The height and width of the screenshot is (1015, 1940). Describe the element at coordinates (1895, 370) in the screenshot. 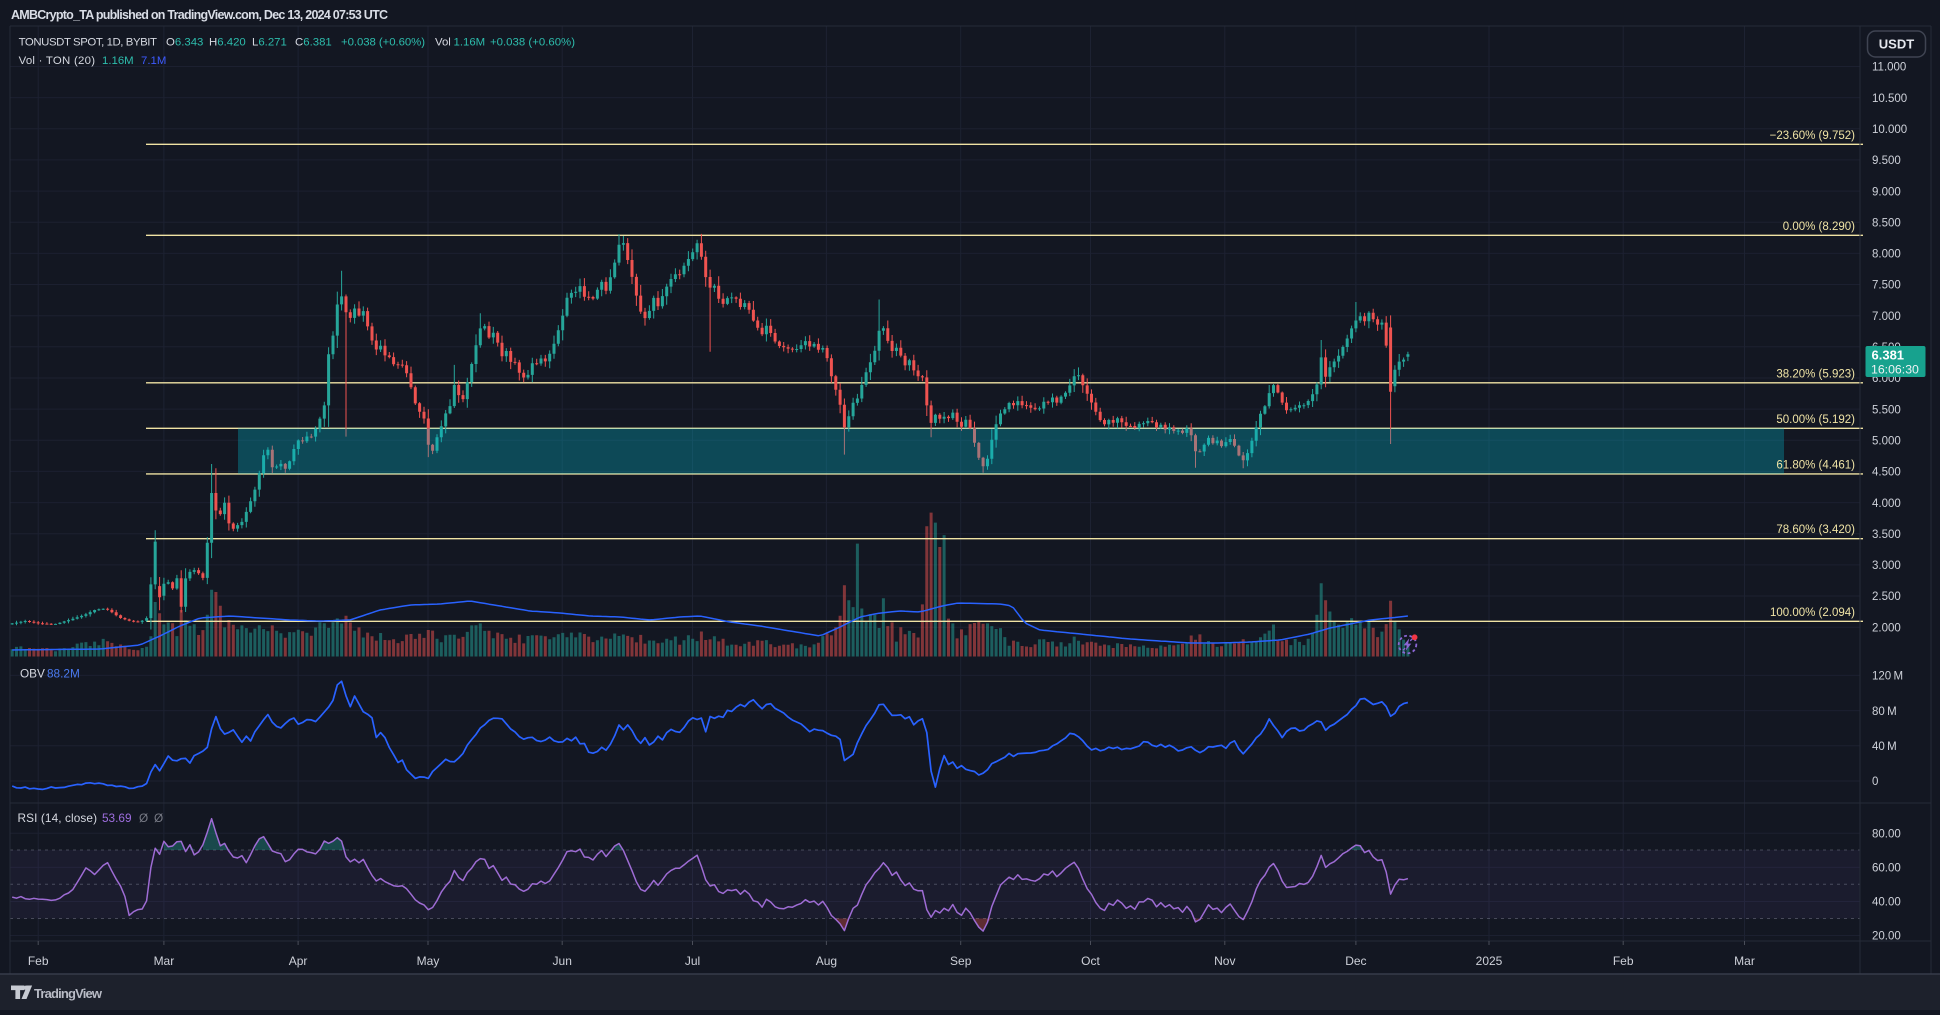

I see `svg-text: 16:06:30` at that location.